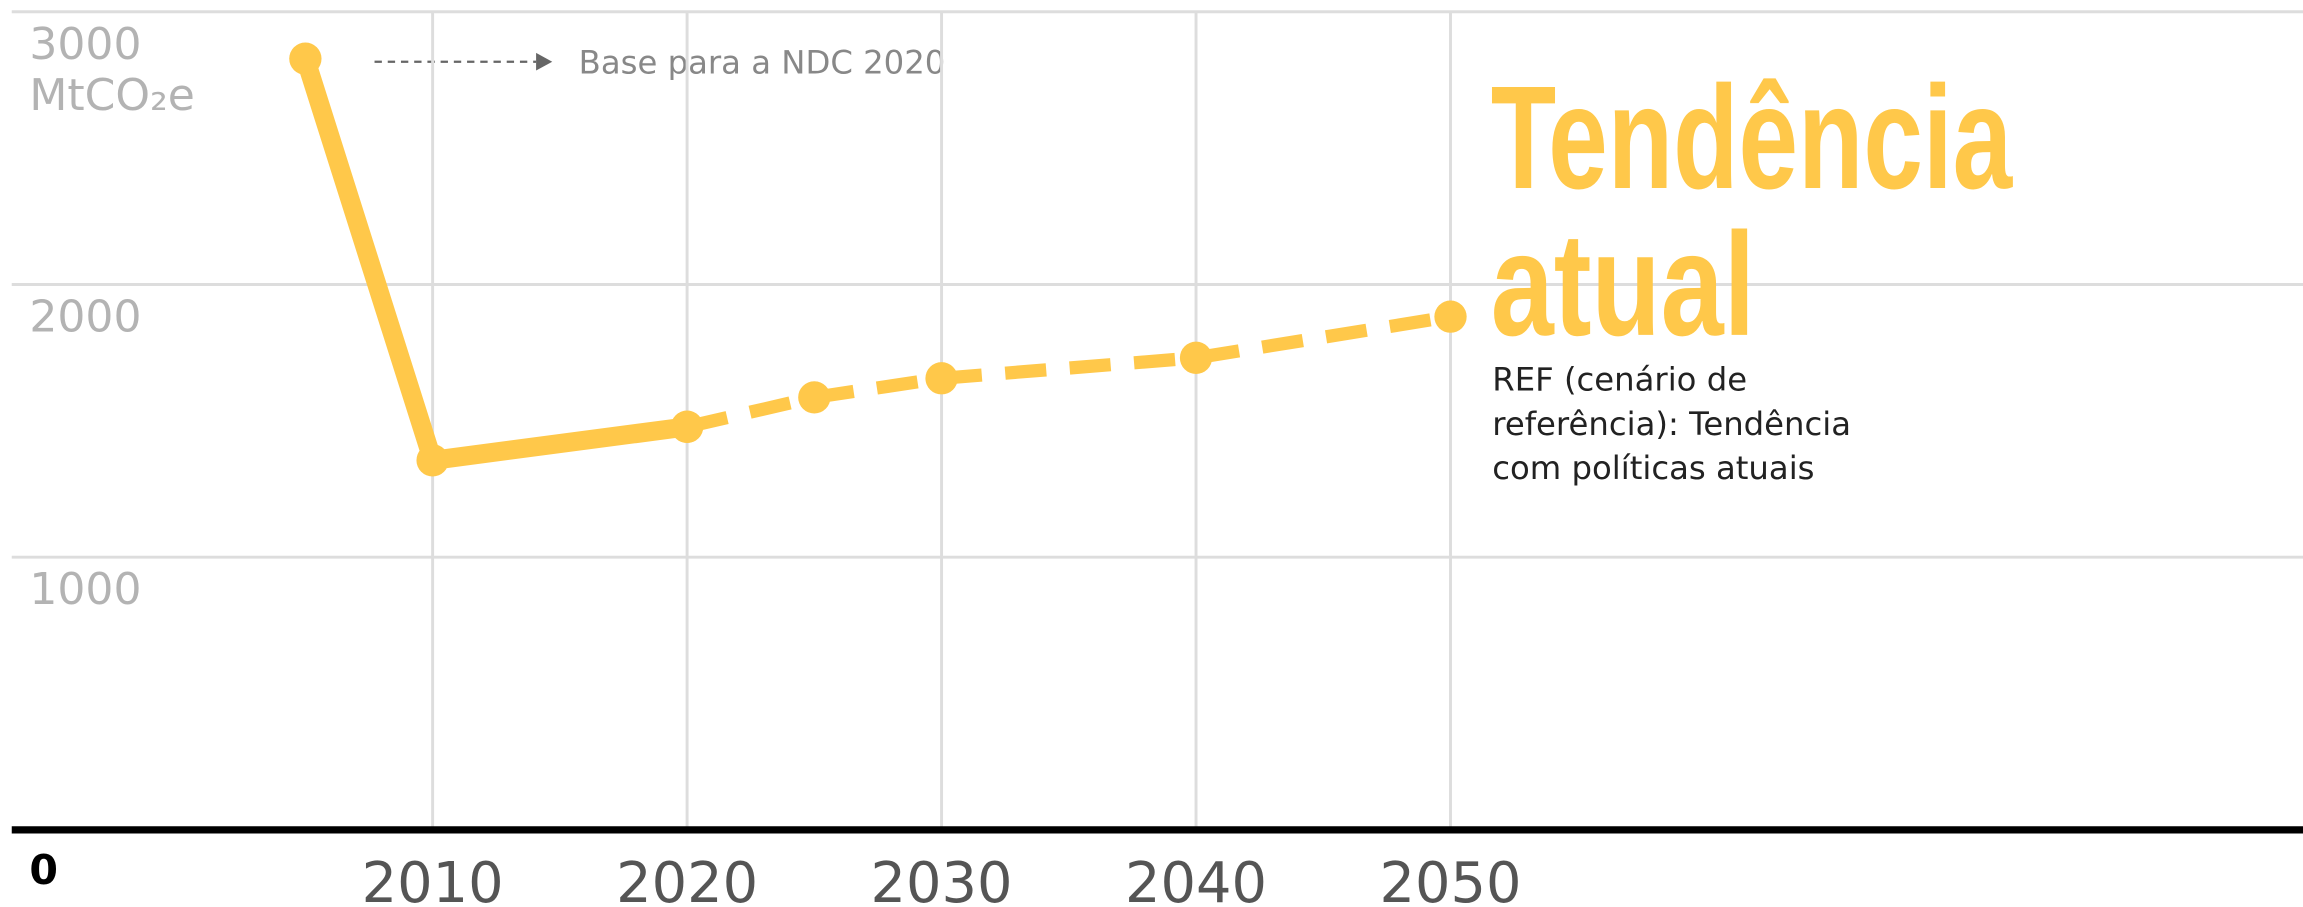 This screenshot has width=2303, height=907. I want to click on y-unit: MtCO₂e, so click(111, 95).